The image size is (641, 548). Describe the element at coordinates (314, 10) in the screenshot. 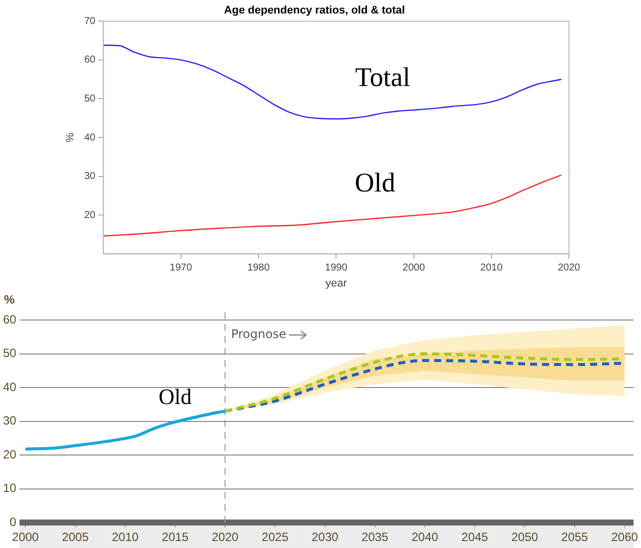

I see `chart-title: Age dependency ratios, old & total` at that location.